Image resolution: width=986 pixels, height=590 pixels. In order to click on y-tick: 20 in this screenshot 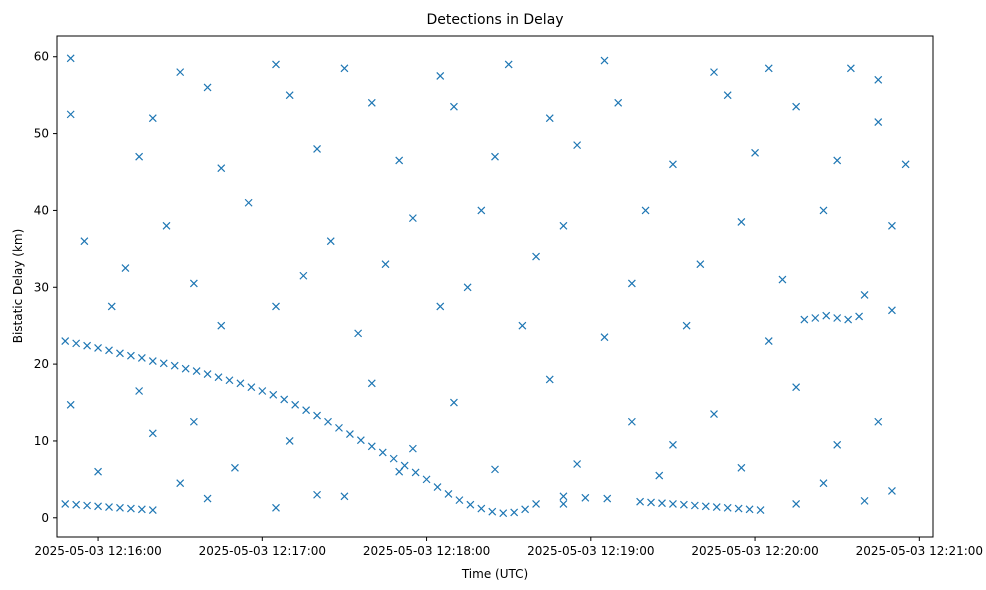, I will do `click(45, 364)`.